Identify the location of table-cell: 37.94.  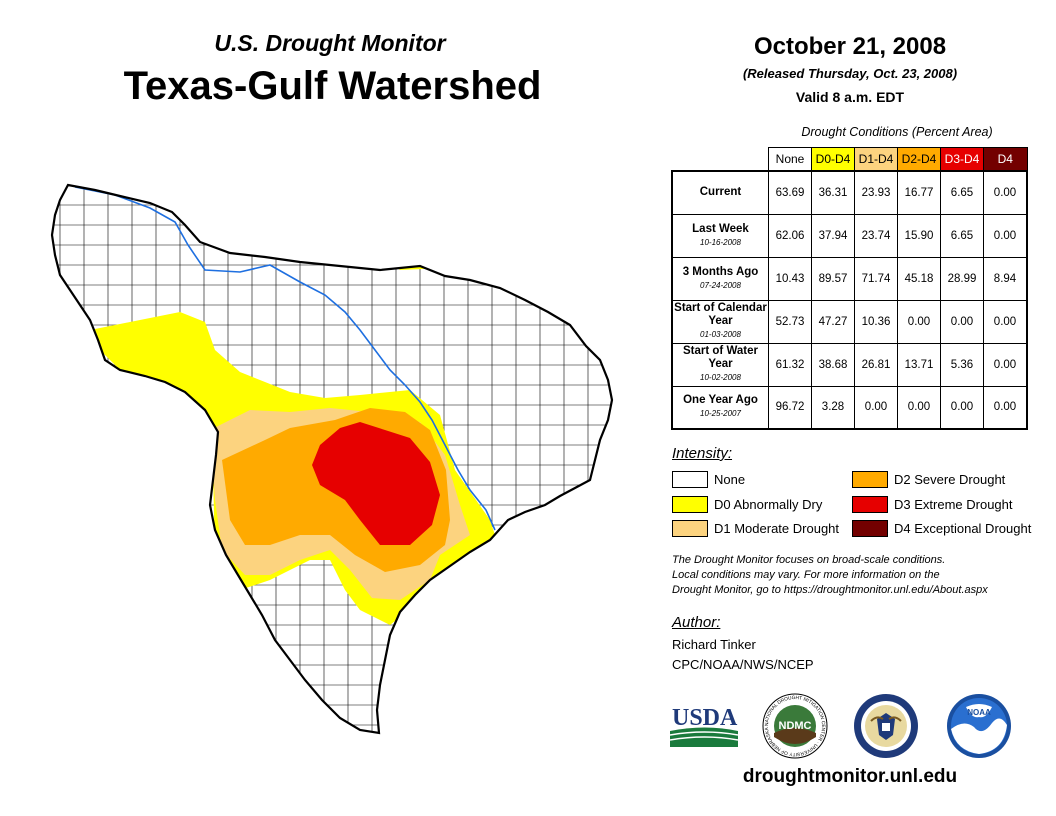
(833, 235).